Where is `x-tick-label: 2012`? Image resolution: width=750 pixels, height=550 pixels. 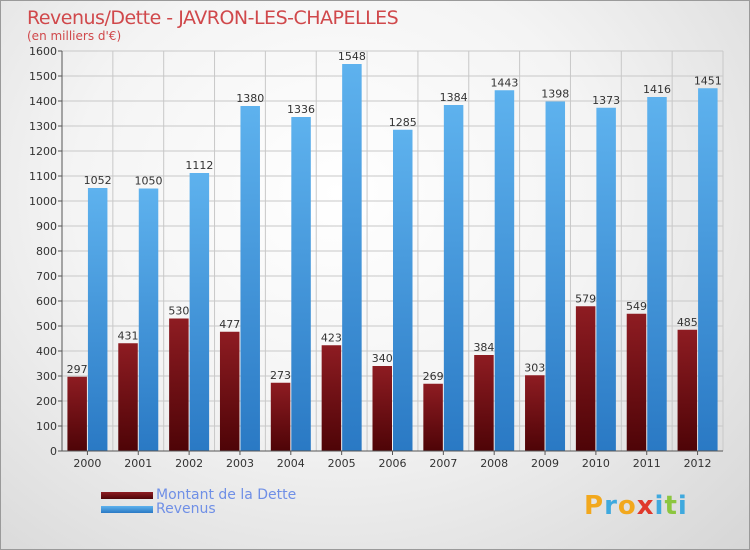 x-tick-label: 2012 is located at coordinates (698, 463).